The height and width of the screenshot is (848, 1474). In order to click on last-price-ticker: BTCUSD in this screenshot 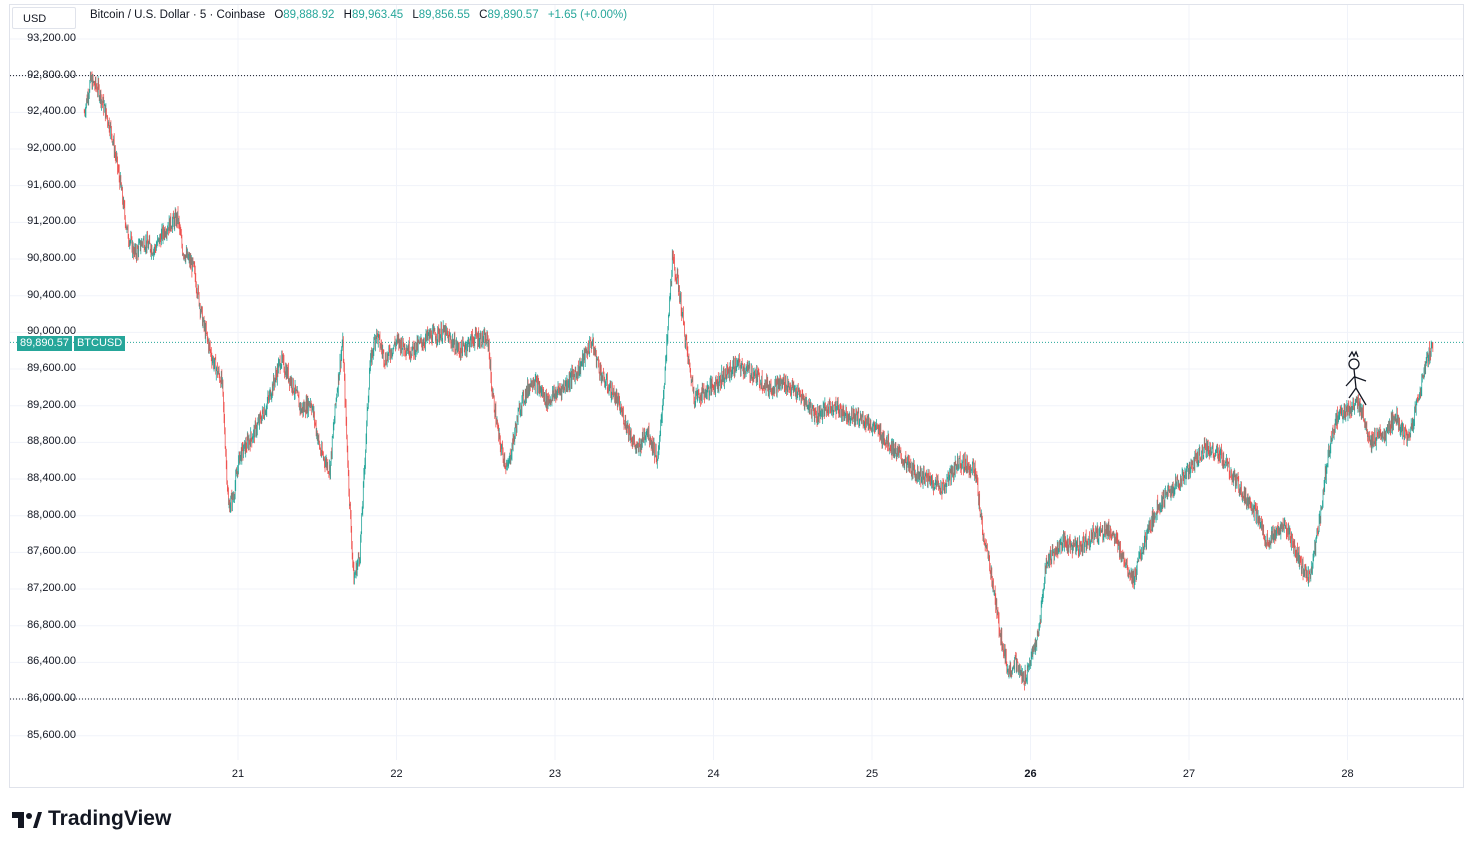, I will do `click(99, 343)`.